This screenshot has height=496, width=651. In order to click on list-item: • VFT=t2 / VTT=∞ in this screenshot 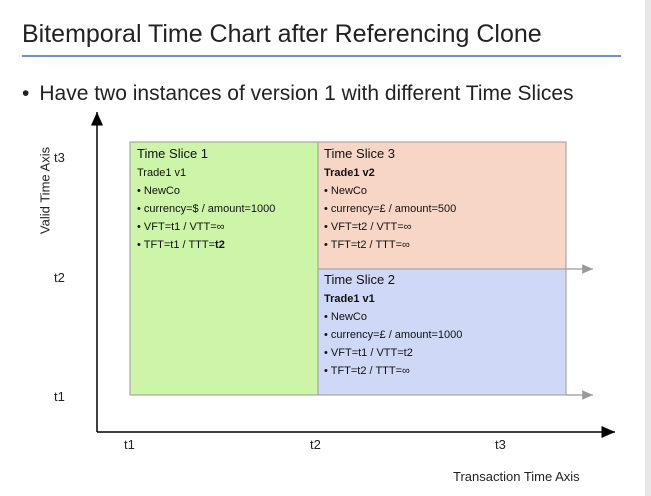, I will do `click(368, 227)`.